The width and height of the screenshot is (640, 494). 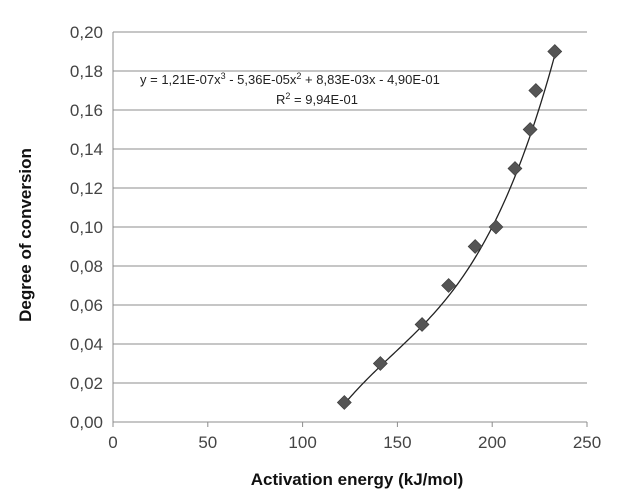 I want to click on y-tick-label: 0,02, so click(x=86, y=383).